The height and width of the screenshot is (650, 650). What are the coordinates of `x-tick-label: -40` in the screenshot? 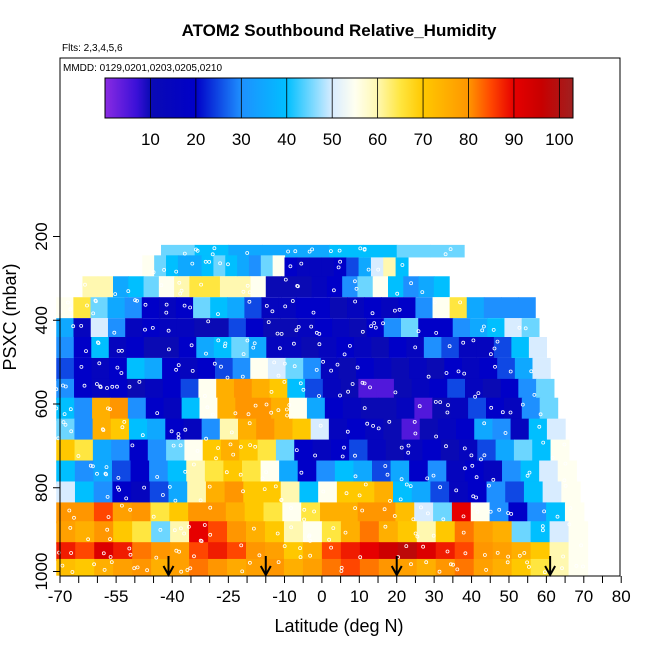 It's located at (172, 596).